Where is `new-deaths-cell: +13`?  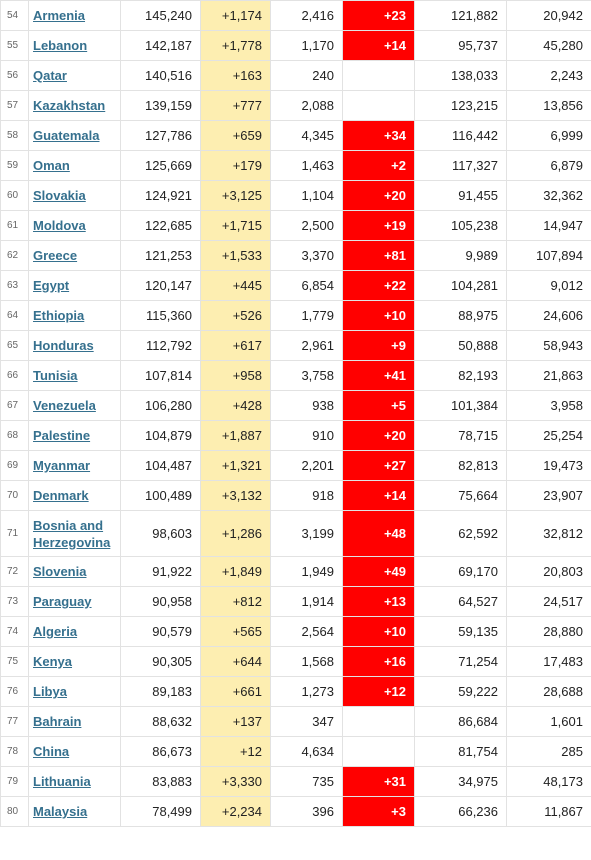 new-deaths-cell: +13 is located at coordinates (378, 601).